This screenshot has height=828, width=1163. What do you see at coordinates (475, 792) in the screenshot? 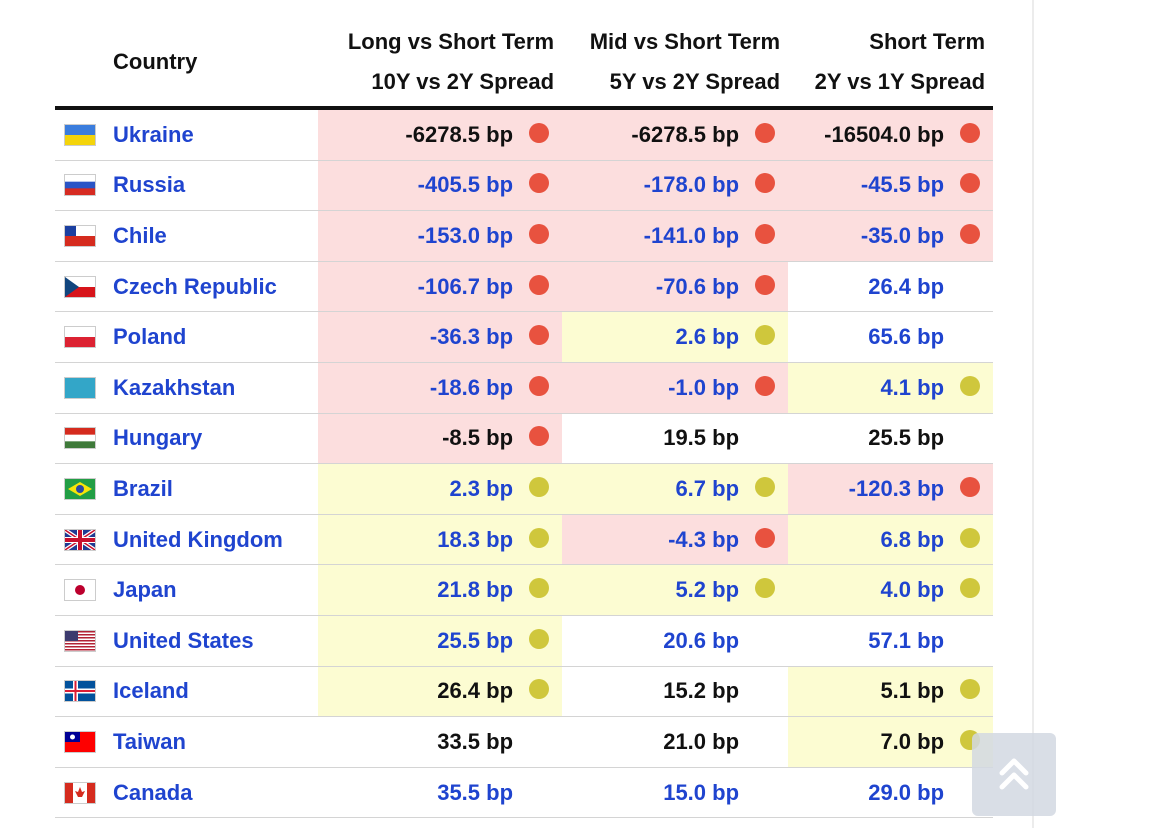
I see `value-text: 35.5 bp` at bounding box center [475, 792].